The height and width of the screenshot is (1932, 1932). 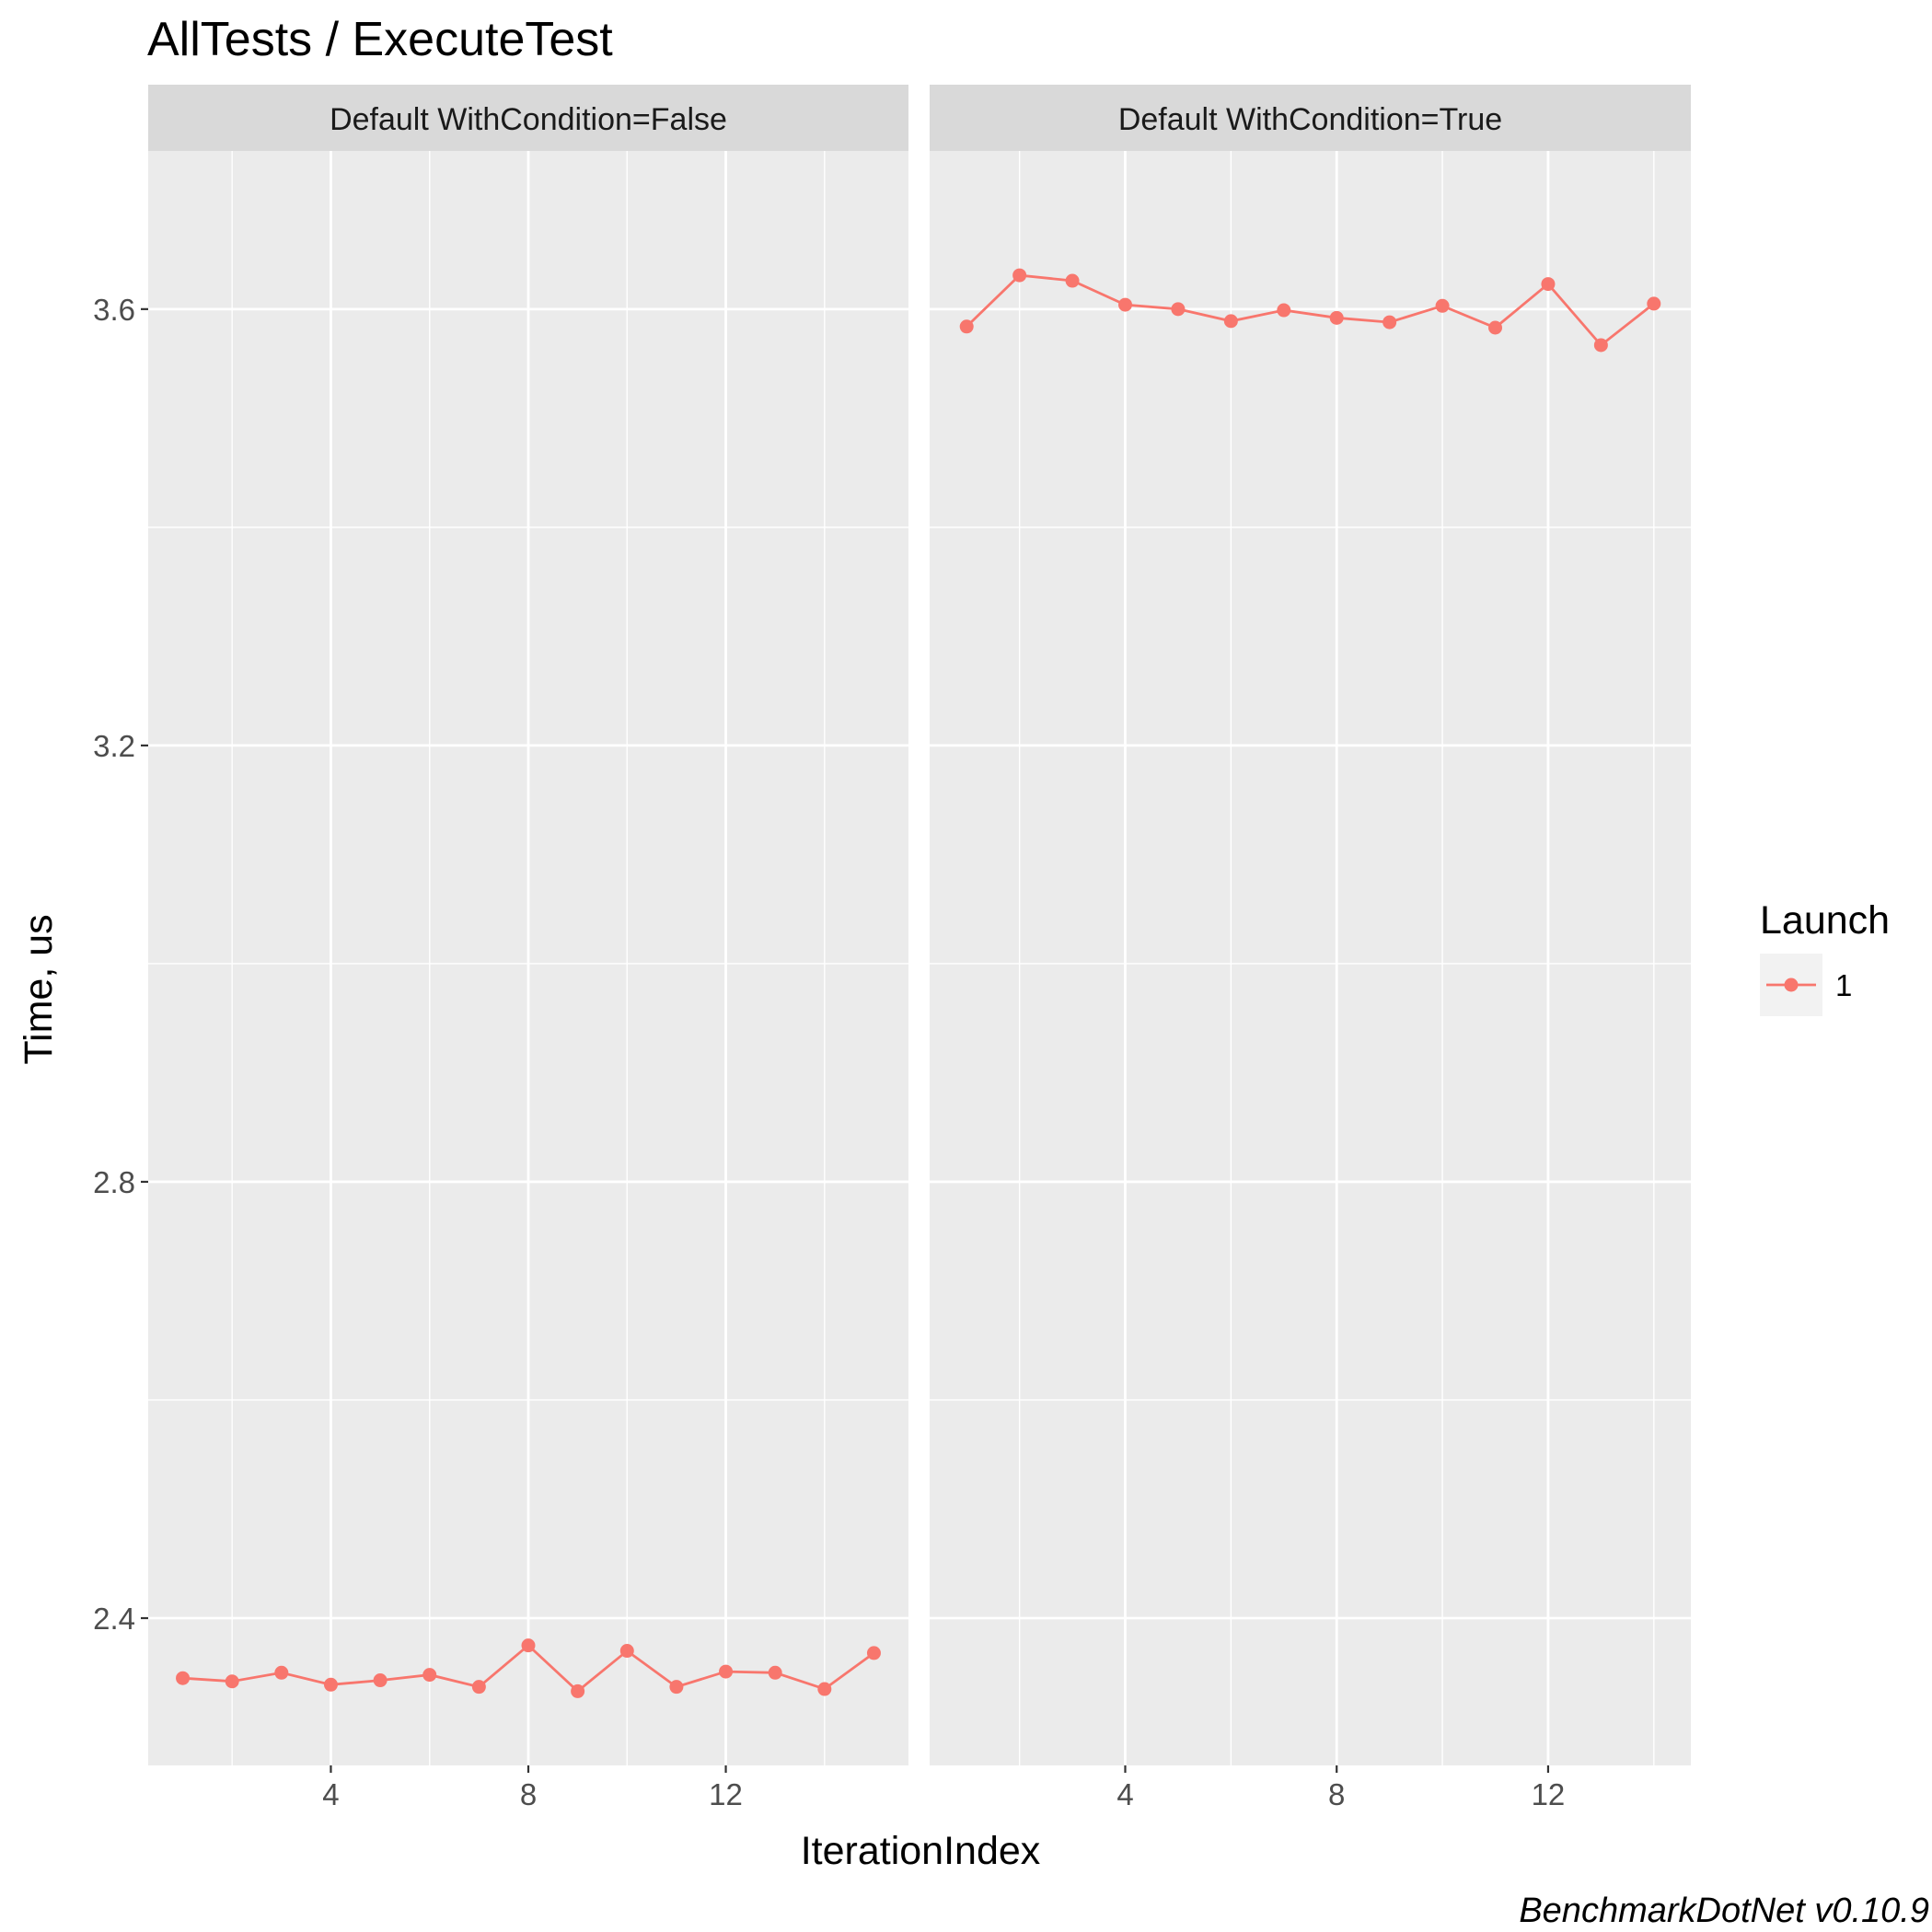 I want to click on y-axis-title: Time, us, so click(x=39, y=989).